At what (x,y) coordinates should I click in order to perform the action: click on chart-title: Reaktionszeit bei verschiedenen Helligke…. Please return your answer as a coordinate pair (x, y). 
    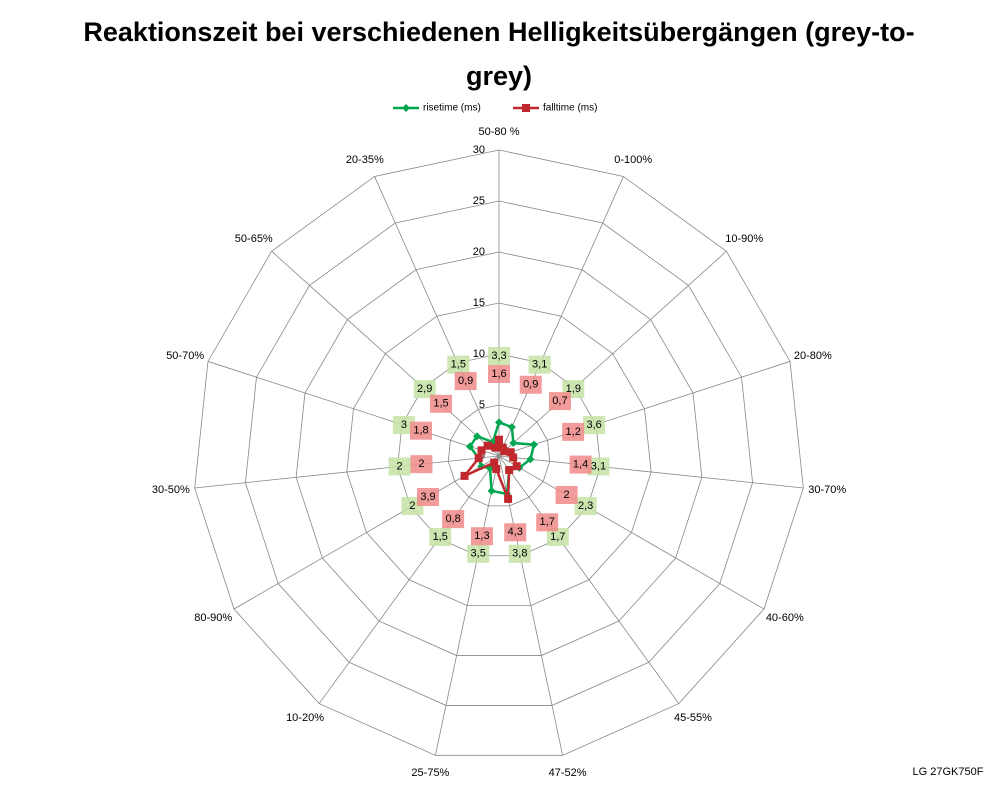
    Looking at the image, I should click on (499, 54).